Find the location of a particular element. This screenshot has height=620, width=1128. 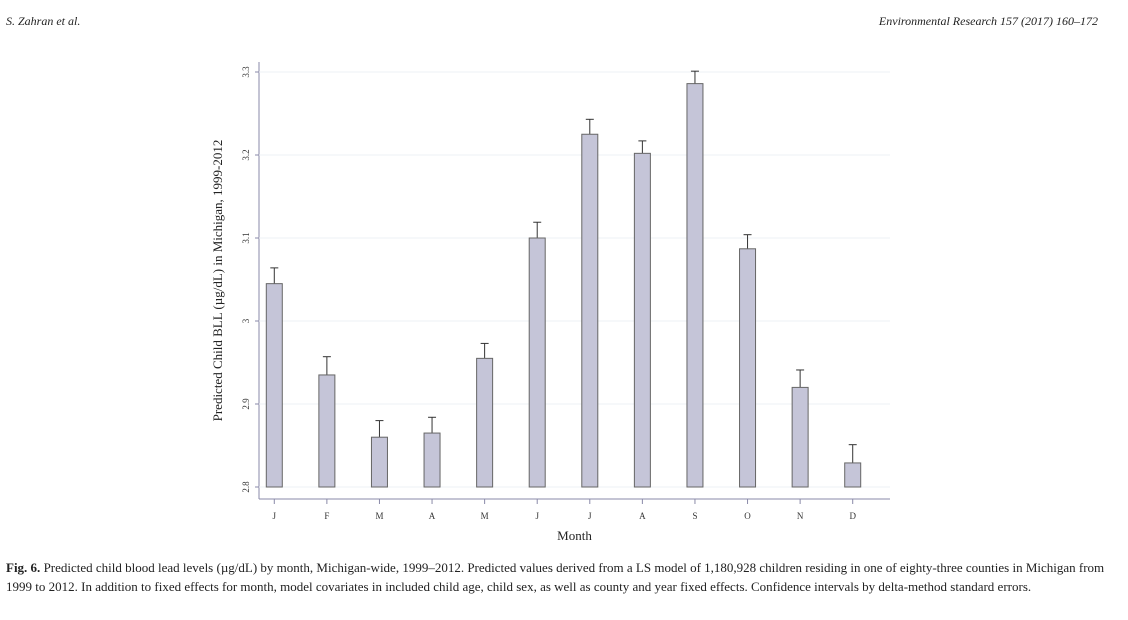

running-header-authors: S. Zahran et al. is located at coordinates (43, 21).